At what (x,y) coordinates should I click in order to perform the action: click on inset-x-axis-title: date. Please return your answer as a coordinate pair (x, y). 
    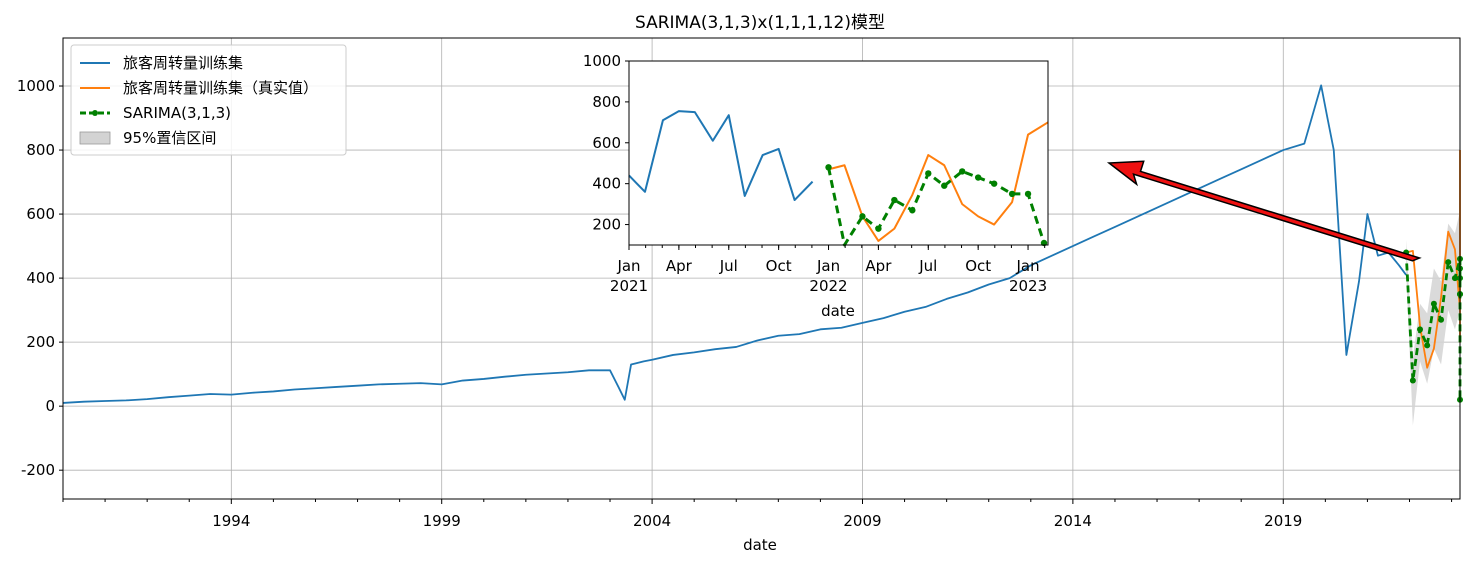
    Looking at the image, I should click on (838, 311).